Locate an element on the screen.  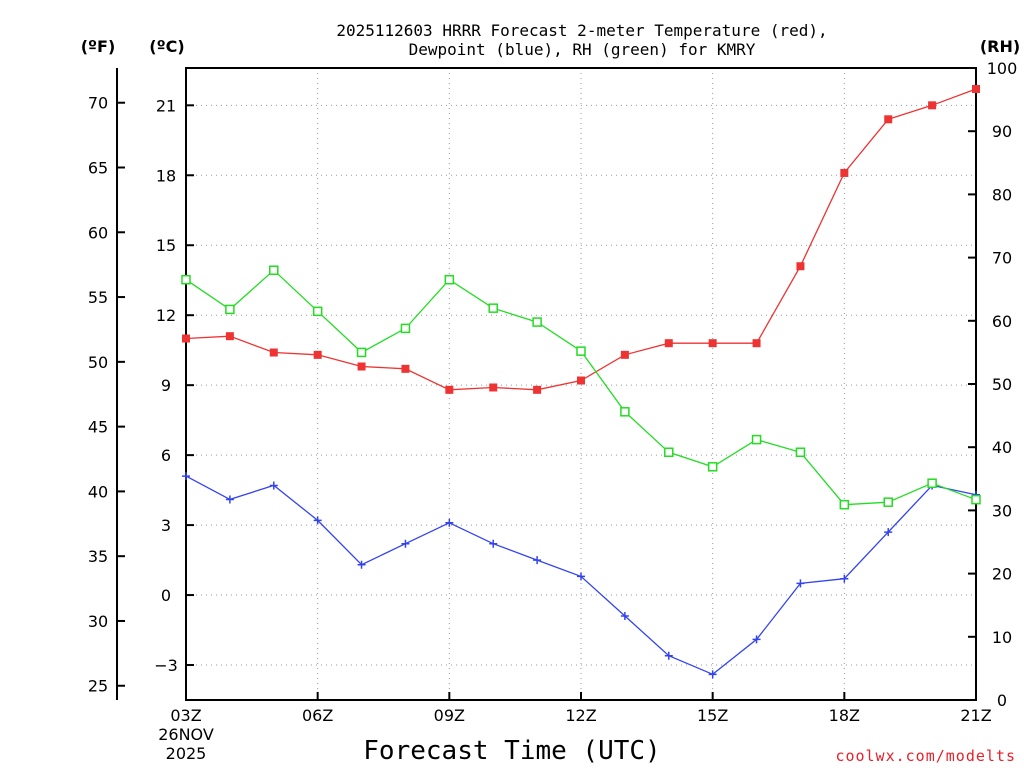
celsius-tick-label: 3 is located at coordinates (166, 525).